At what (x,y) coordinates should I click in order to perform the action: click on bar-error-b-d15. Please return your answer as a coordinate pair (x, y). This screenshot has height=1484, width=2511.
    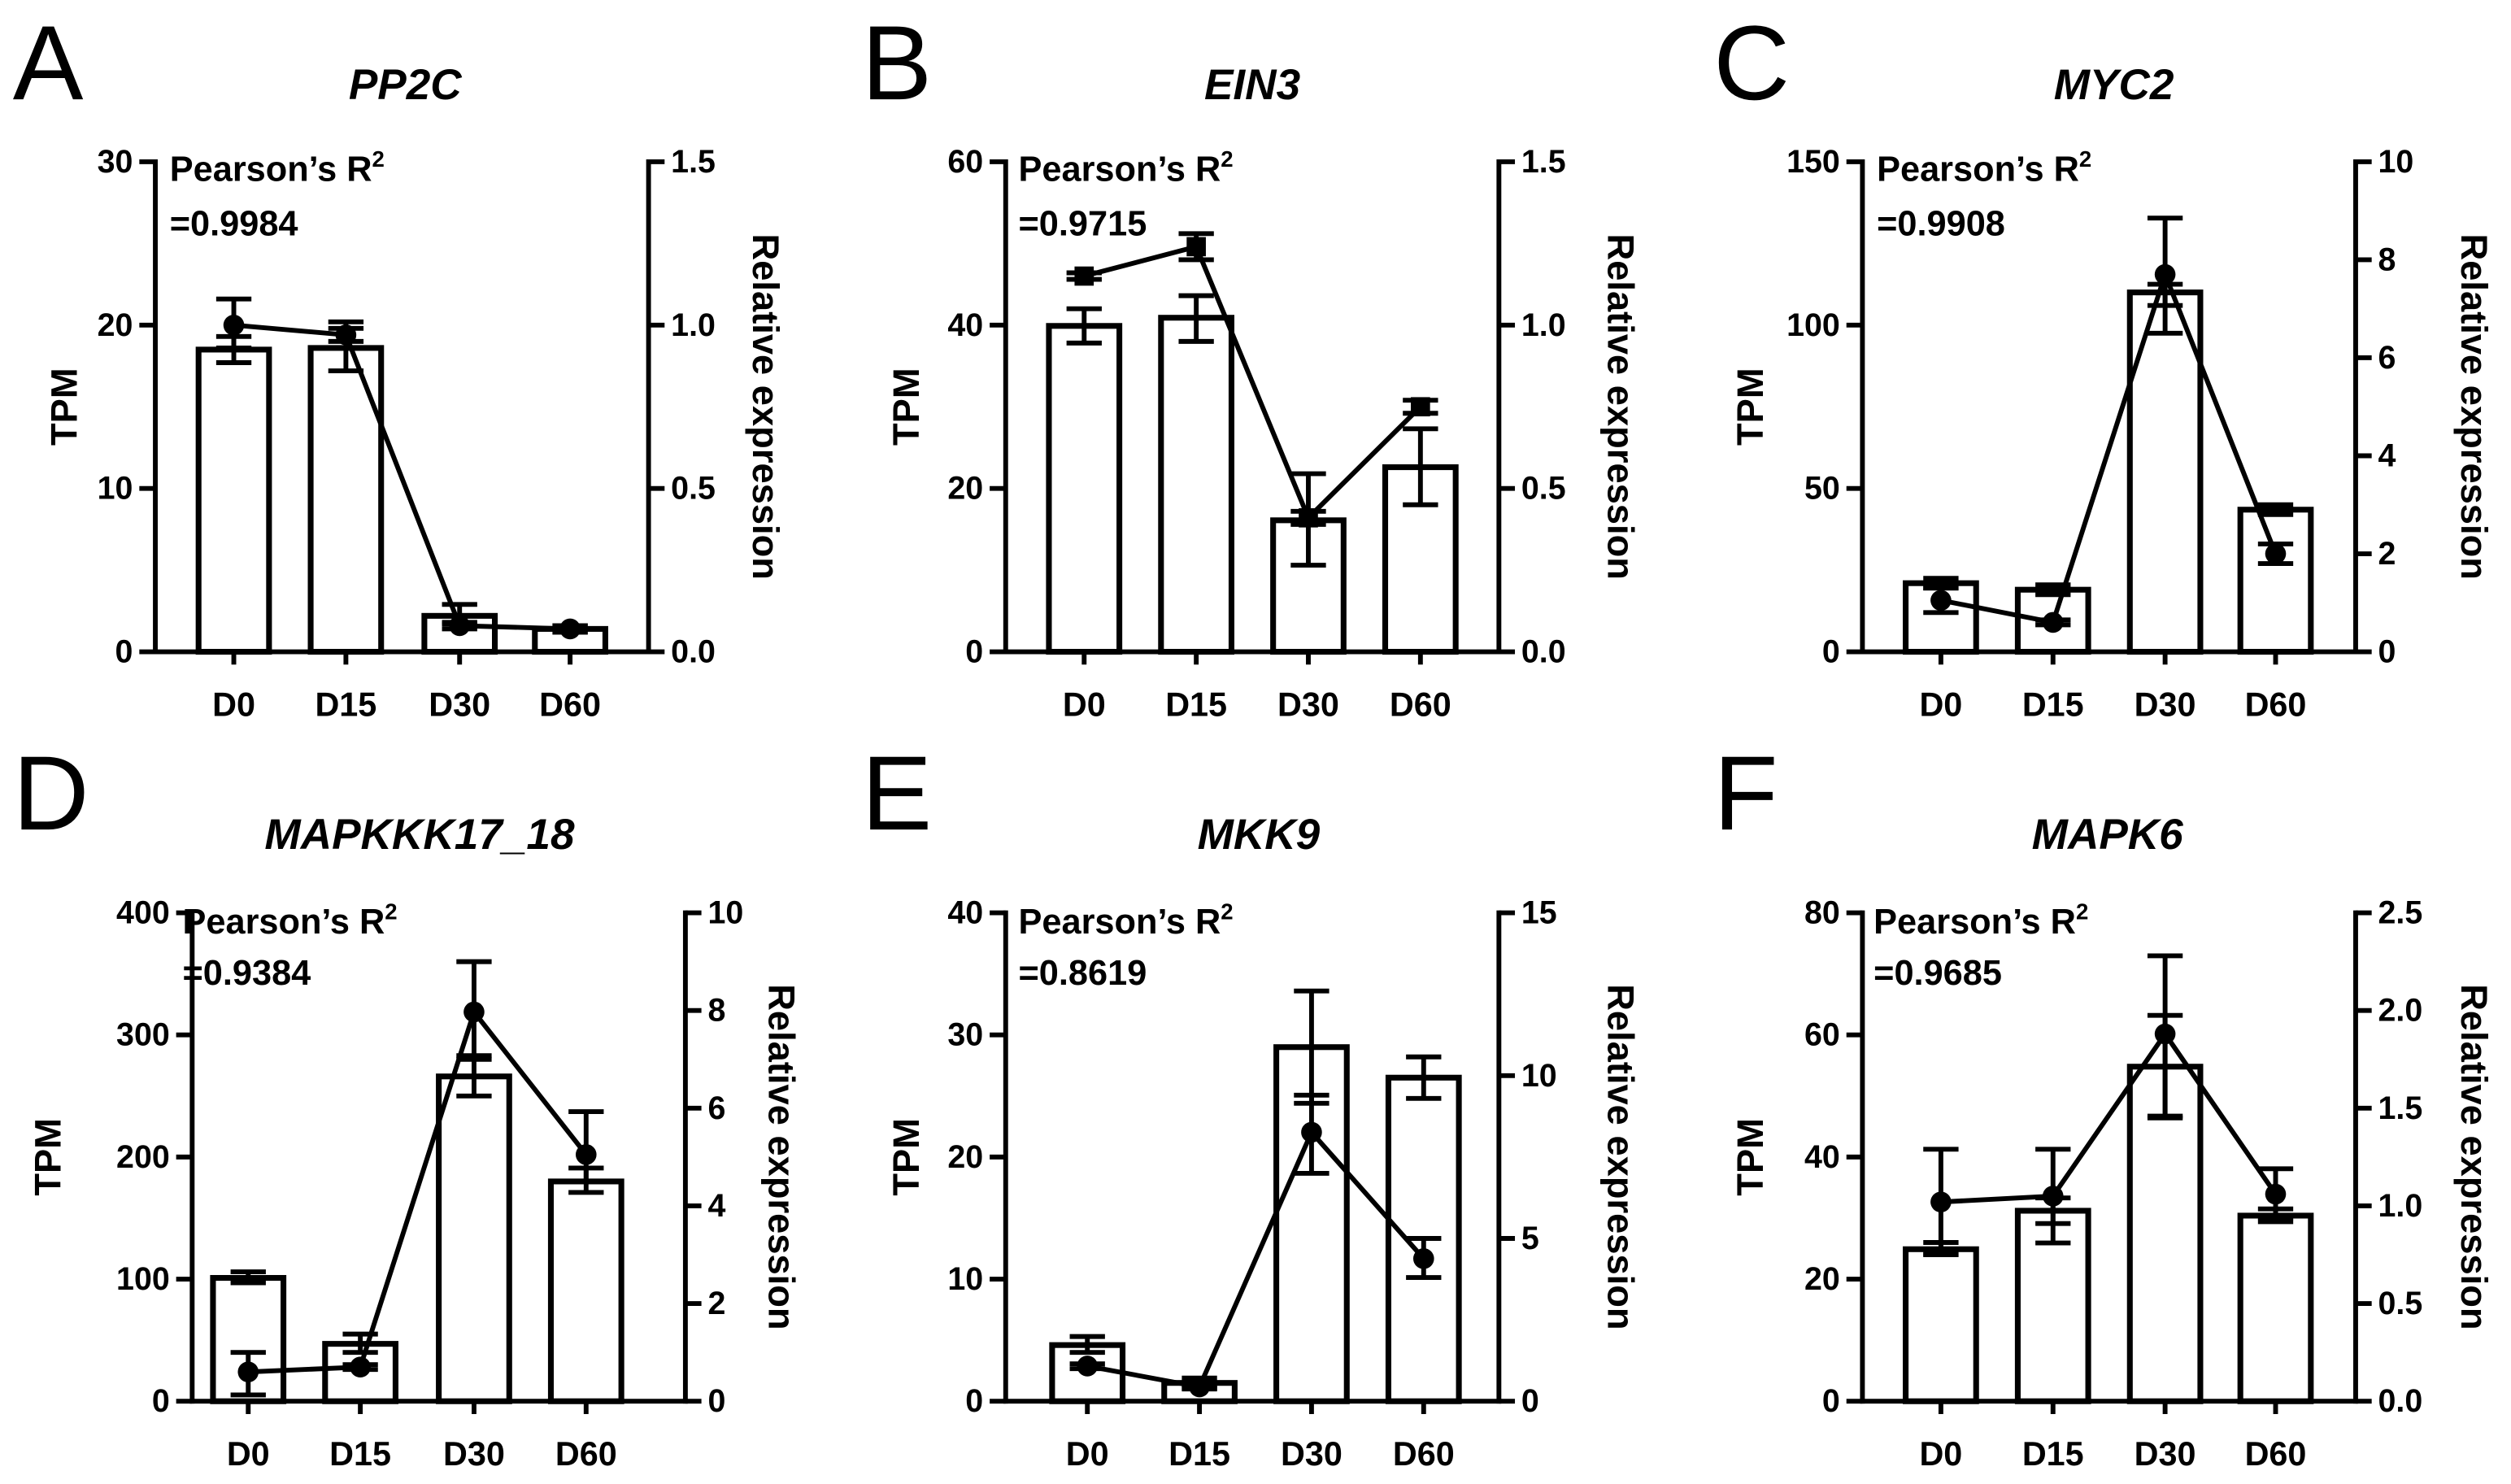
    Looking at the image, I should click on (1196, 318).